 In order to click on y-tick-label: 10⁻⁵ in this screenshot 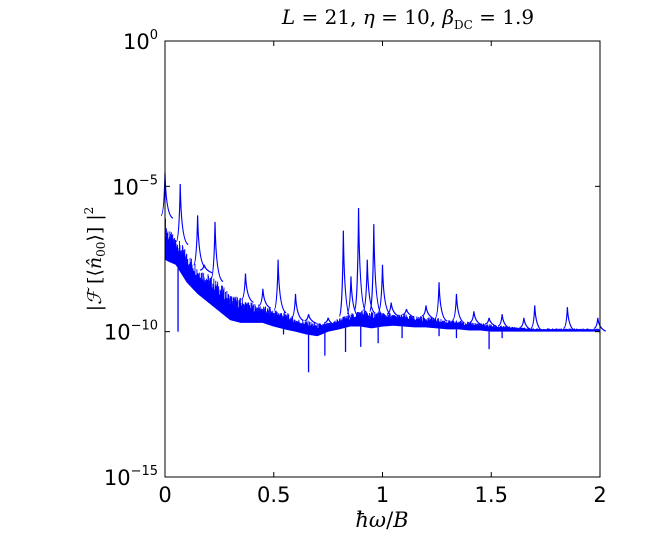, I will do `click(135, 186)`.